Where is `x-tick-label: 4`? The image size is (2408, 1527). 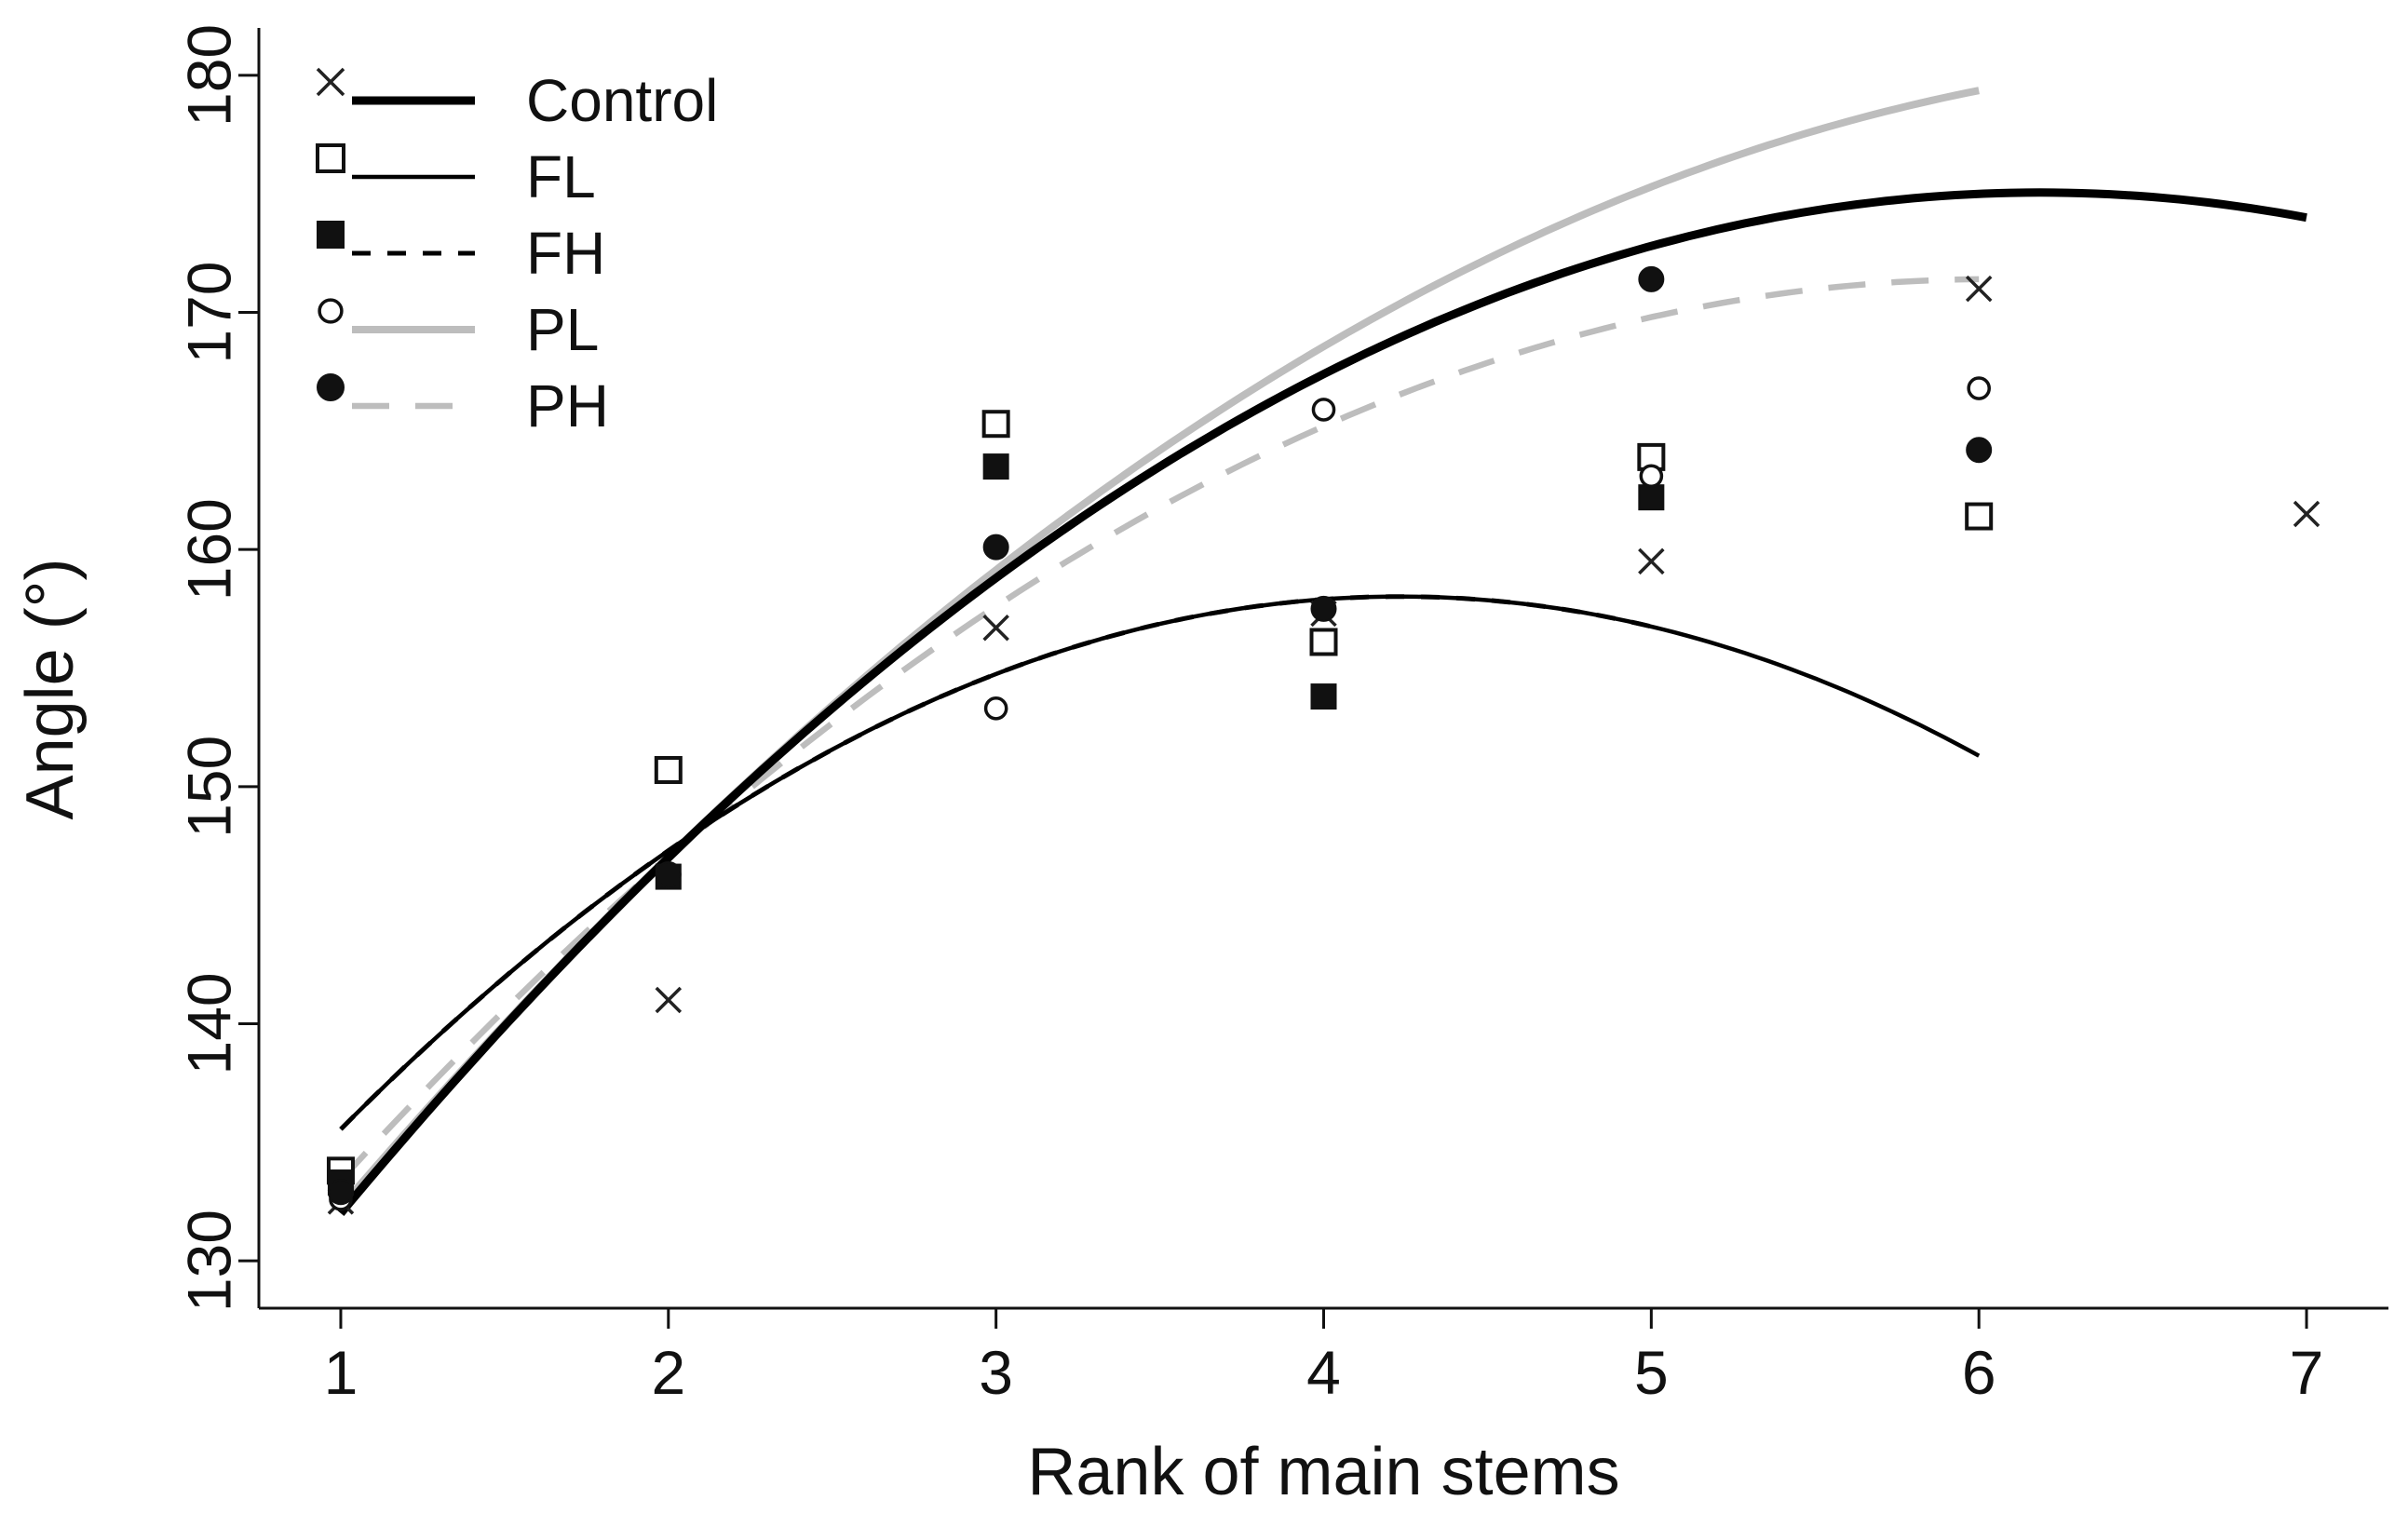 x-tick-label: 4 is located at coordinates (1323, 1372).